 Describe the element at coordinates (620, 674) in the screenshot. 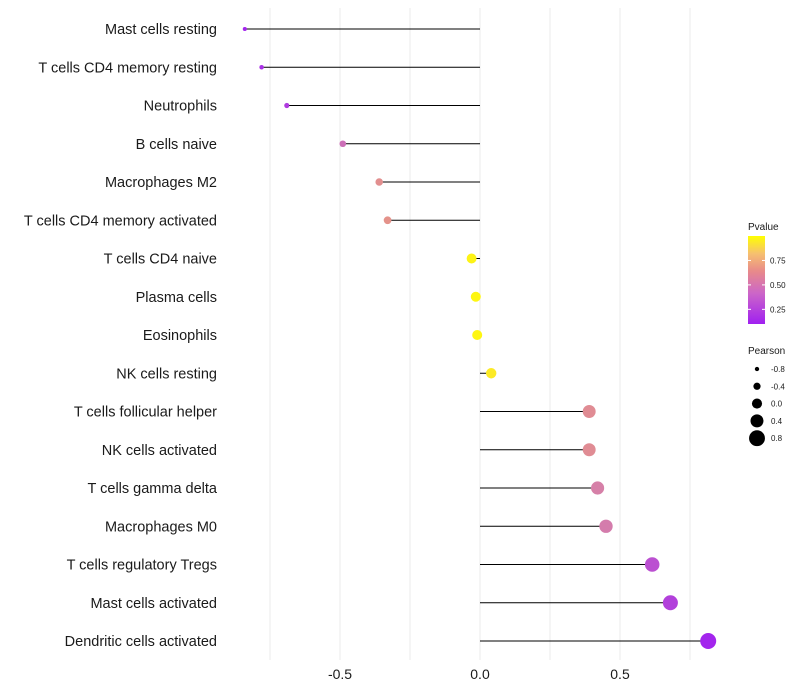

I see `x-tick-label: 0.5` at that location.